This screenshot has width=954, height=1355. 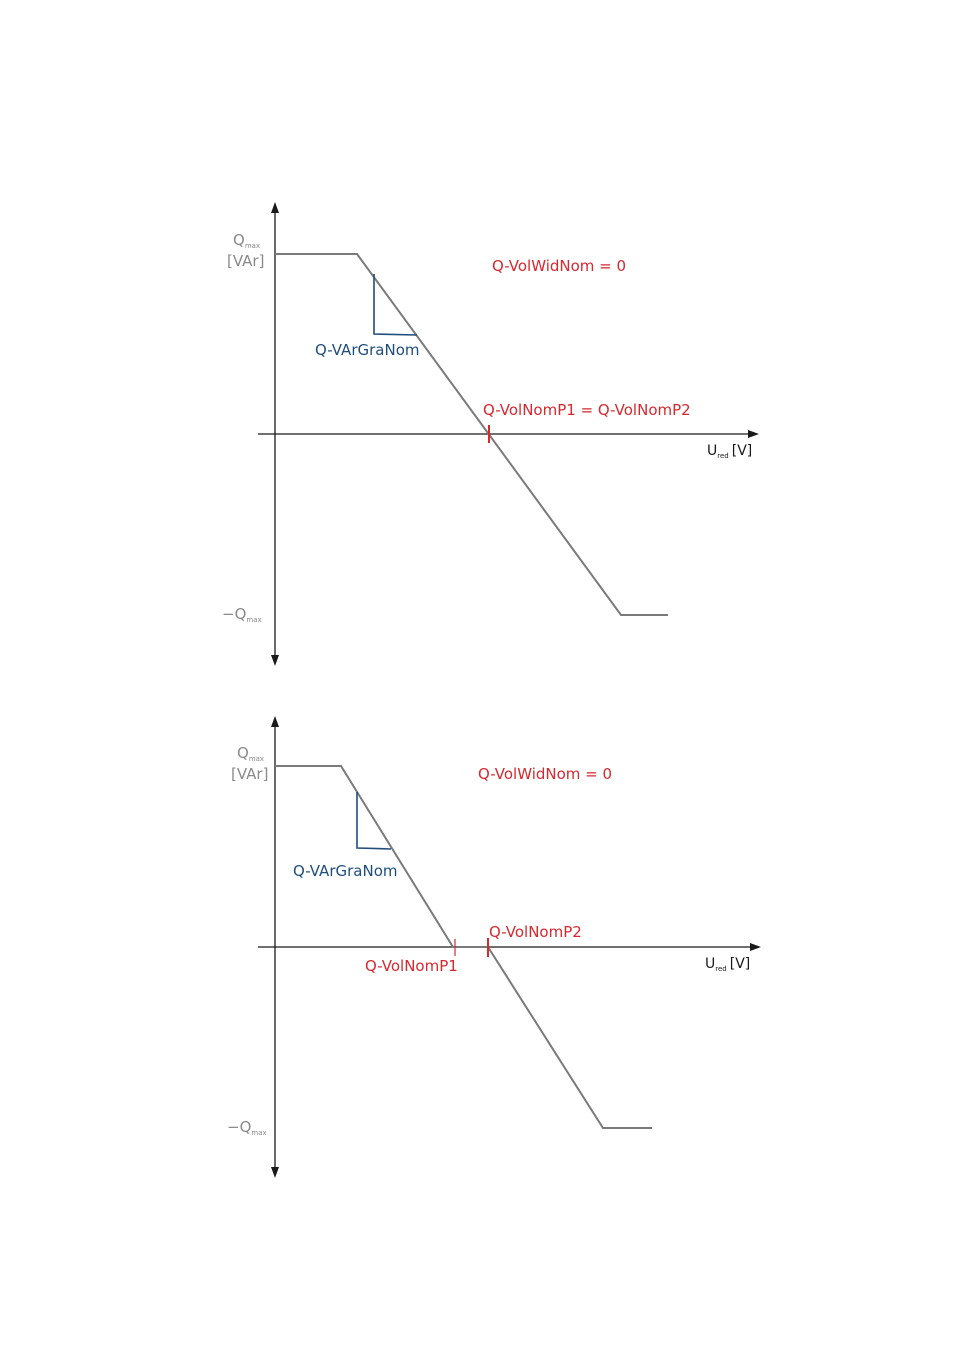 I want to click on bottom-width-label: Q-VolWidNom = 0, so click(x=545, y=774).